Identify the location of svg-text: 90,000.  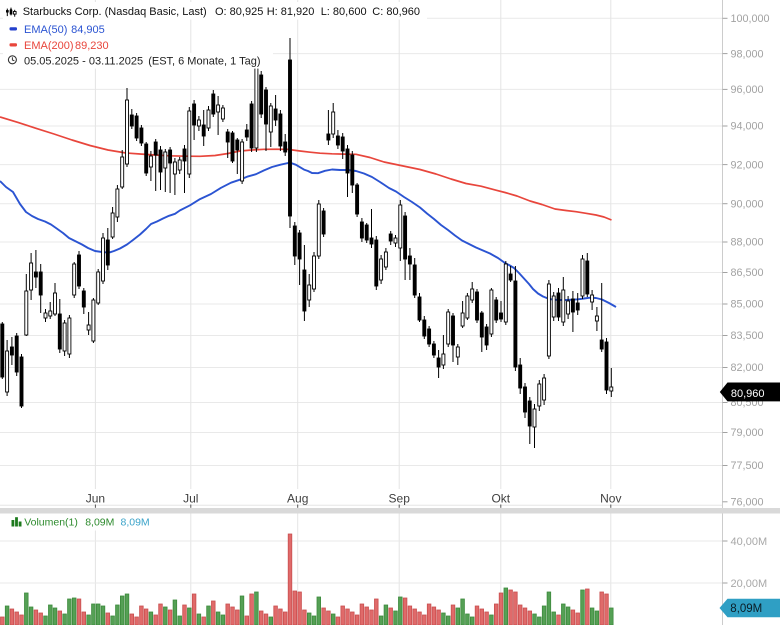
(747, 204).